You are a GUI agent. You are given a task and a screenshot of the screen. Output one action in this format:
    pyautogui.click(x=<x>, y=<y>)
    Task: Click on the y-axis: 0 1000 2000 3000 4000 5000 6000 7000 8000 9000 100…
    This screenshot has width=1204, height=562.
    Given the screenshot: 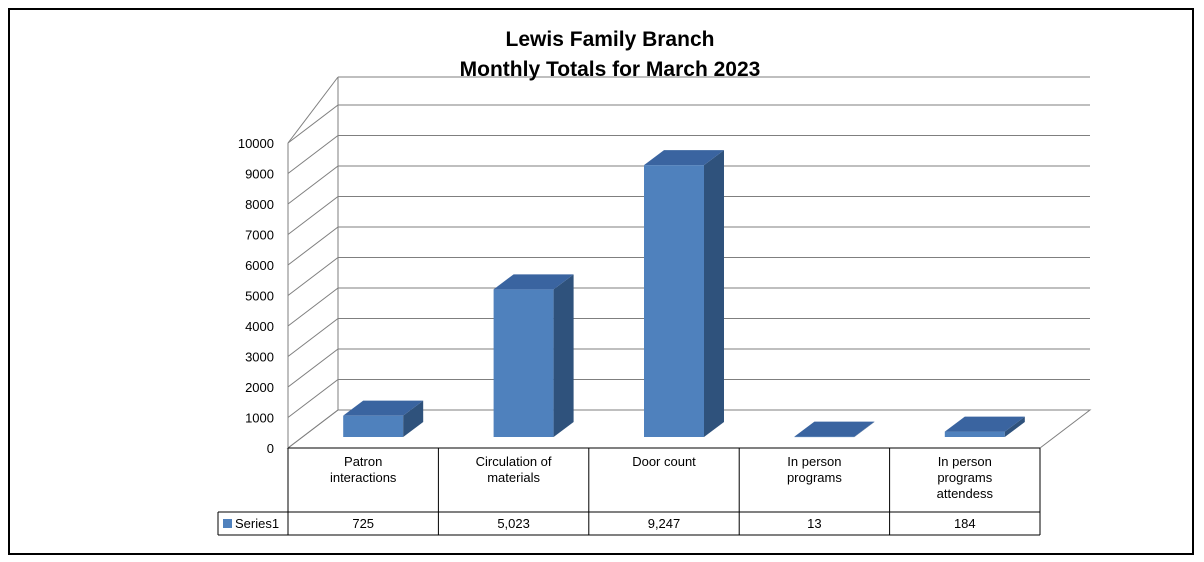 What is the action you would take?
    pyautogui.click(x=256, y=296)
    